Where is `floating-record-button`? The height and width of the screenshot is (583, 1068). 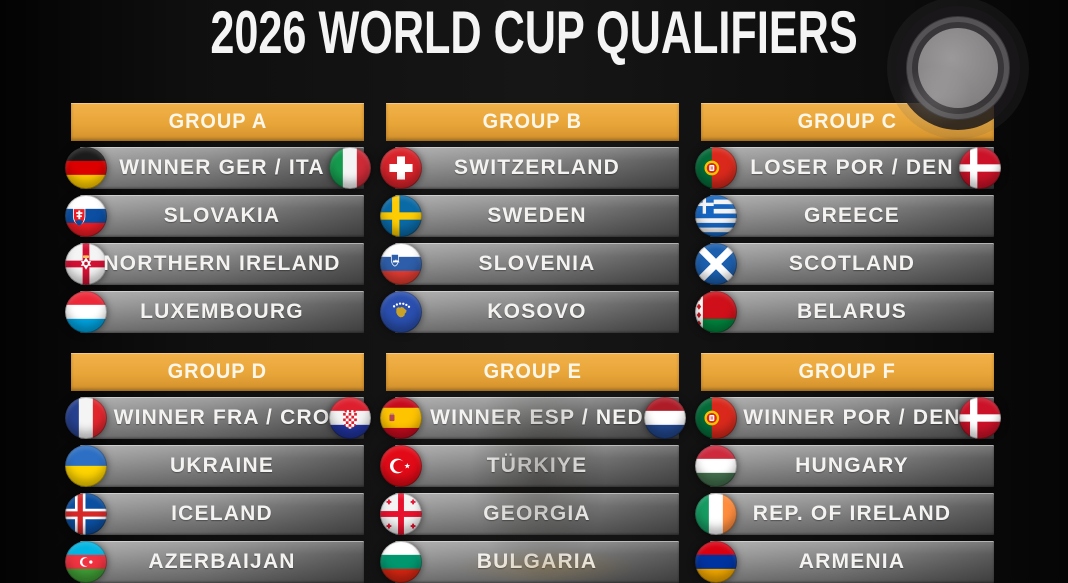 floating-record-button is located at coordinates (958, 69).